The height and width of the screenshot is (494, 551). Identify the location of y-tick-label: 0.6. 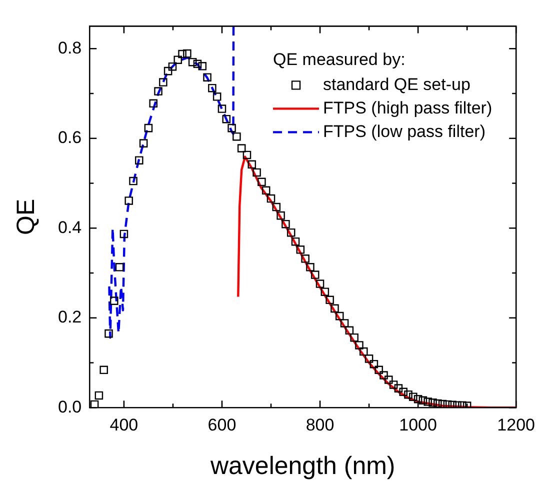
(70, 138).